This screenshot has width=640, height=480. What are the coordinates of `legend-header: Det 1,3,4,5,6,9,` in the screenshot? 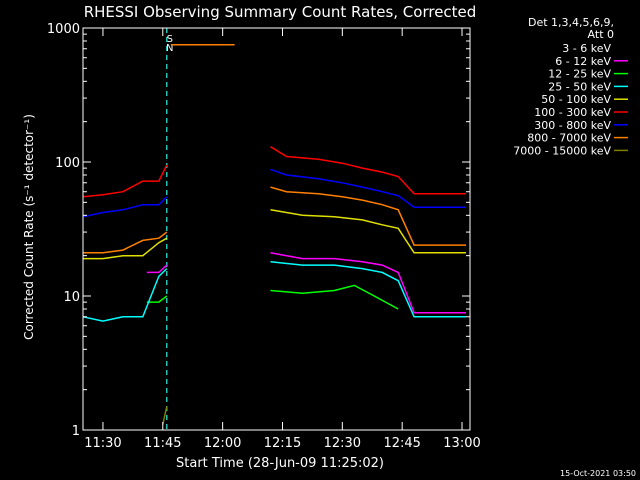 It's located at (571, 22).